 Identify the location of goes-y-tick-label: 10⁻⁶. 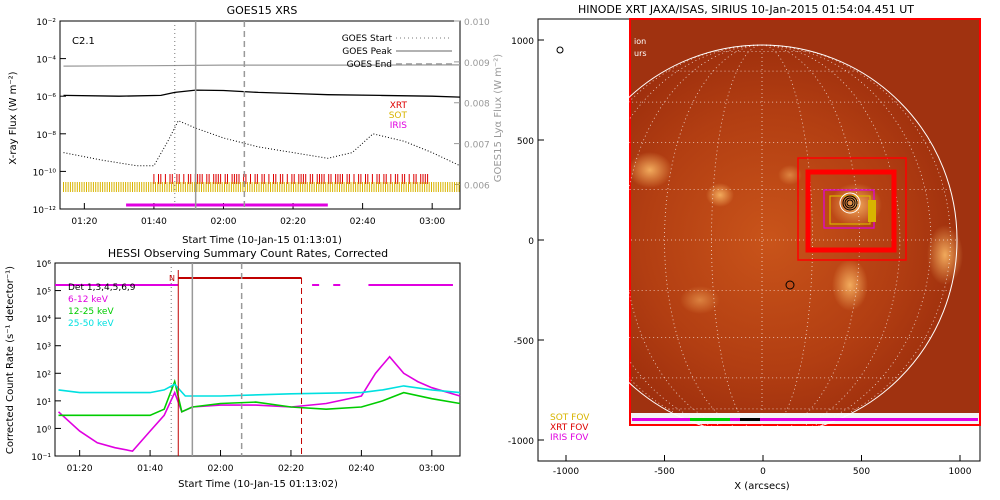
(46, 98).